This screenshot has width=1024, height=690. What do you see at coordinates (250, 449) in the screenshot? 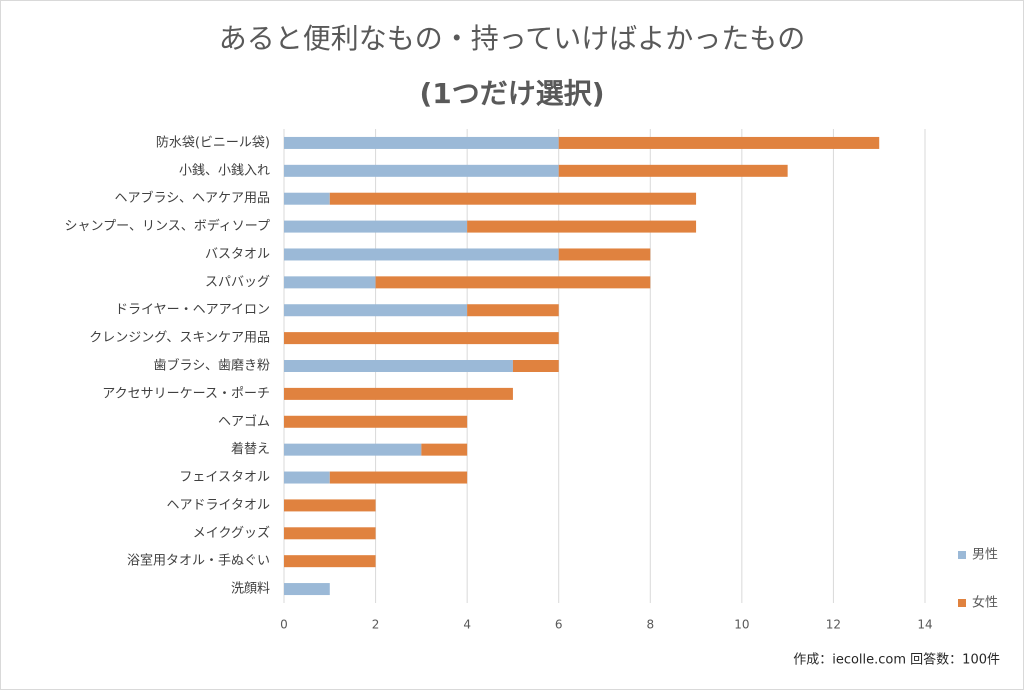
I see `y-tick-label: 着替え` at bounding box center [250, 449].